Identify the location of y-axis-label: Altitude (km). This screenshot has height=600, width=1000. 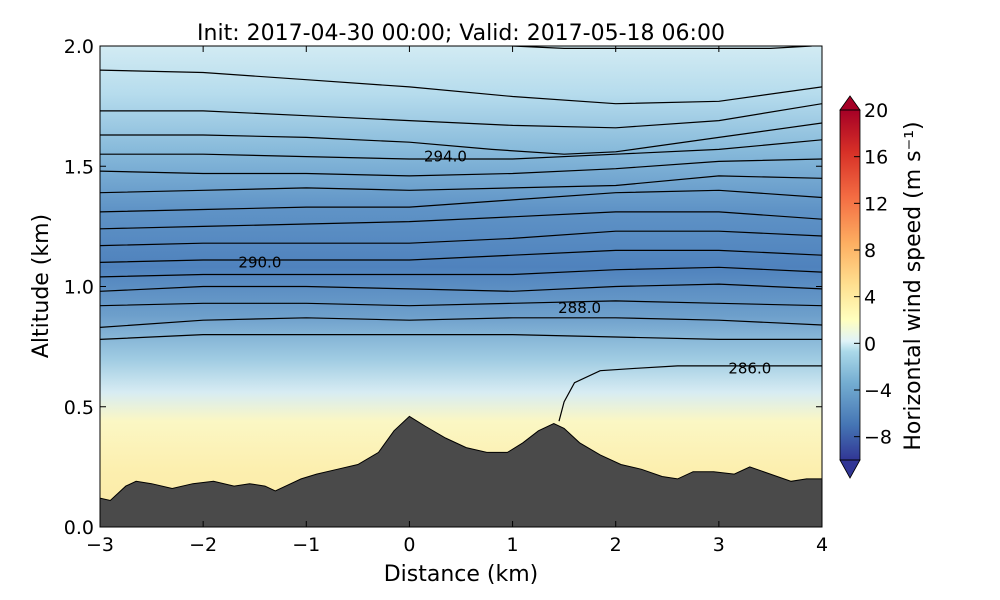
(41, 286).